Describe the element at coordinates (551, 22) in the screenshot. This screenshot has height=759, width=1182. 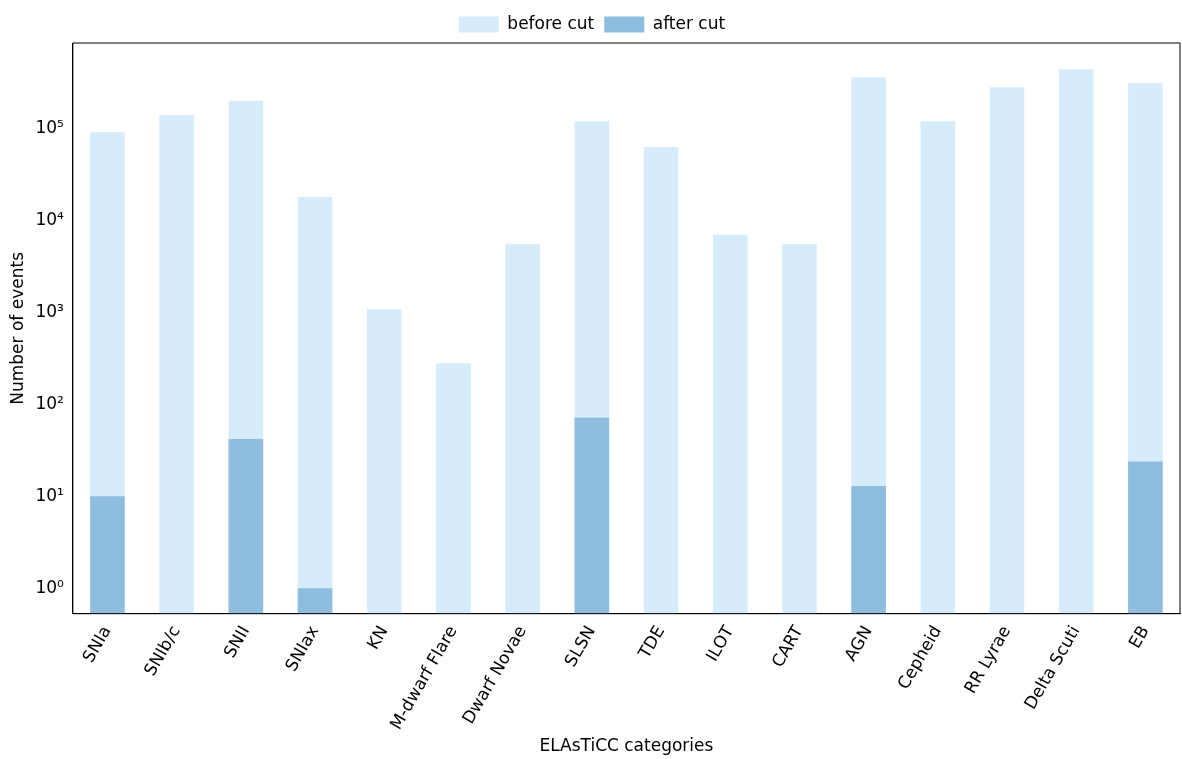
I see `legend-label: before cut` at that location.